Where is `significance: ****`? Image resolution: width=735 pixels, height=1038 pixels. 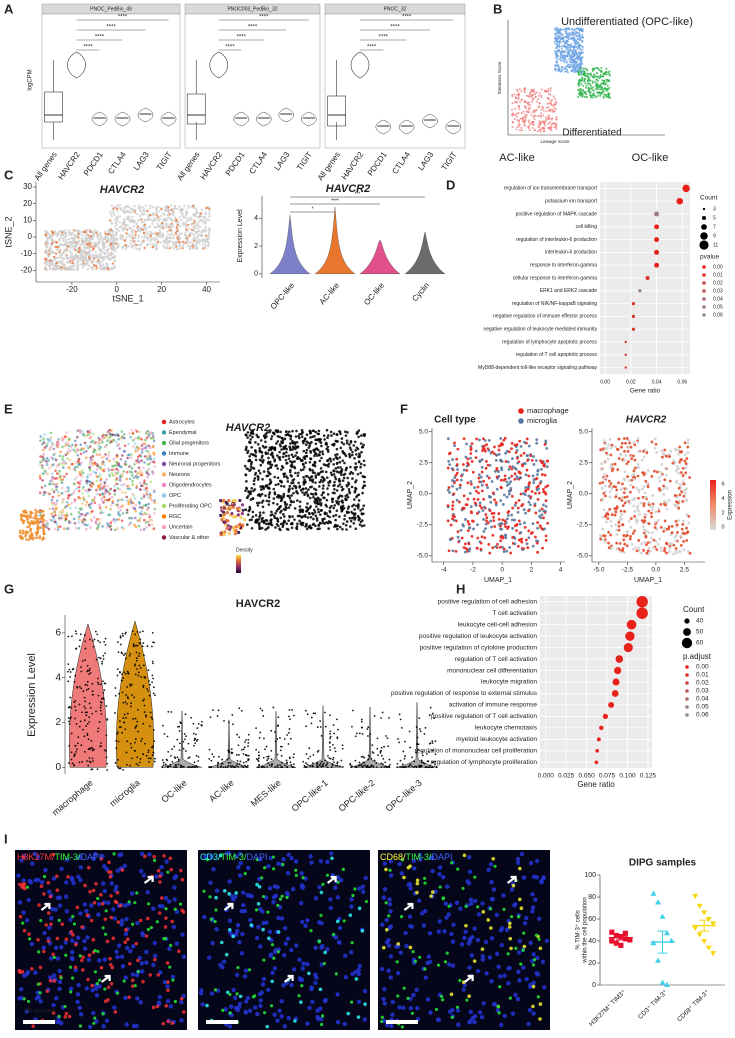
significance: **** is located at coordinates (100, 38).